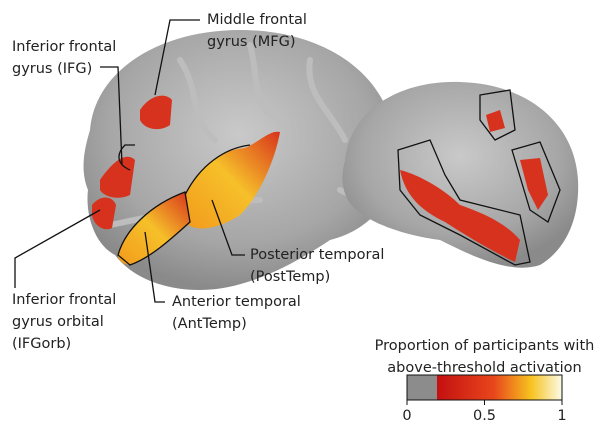 This screenshot has height=426, width=603. Describe the element at coordinates (58, 322) in the screenshot. I see `region-label: gyrus orbital` at that location.